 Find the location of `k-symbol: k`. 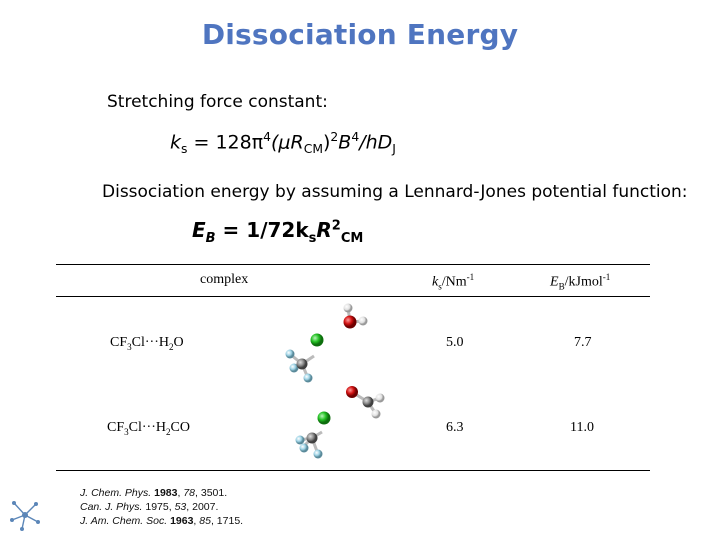

k-symbol: k is located at coordinates (176, 142).